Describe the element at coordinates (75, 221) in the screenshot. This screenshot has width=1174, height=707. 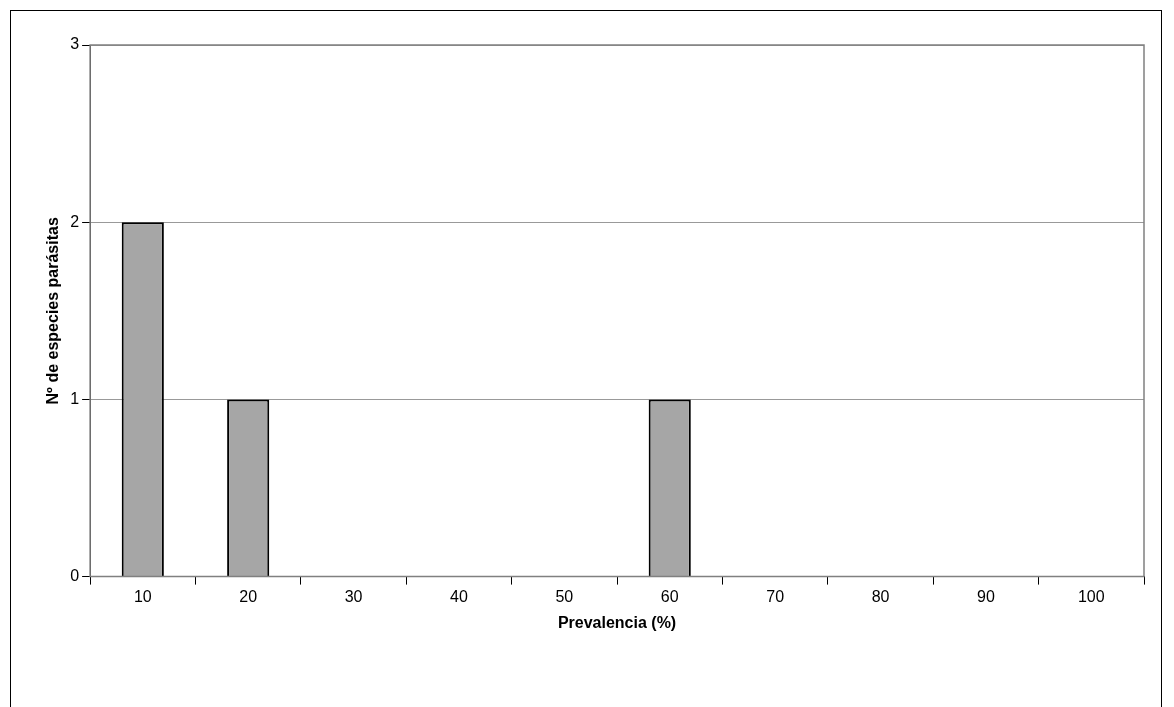
I see `y-tick-label: 2` at that location.